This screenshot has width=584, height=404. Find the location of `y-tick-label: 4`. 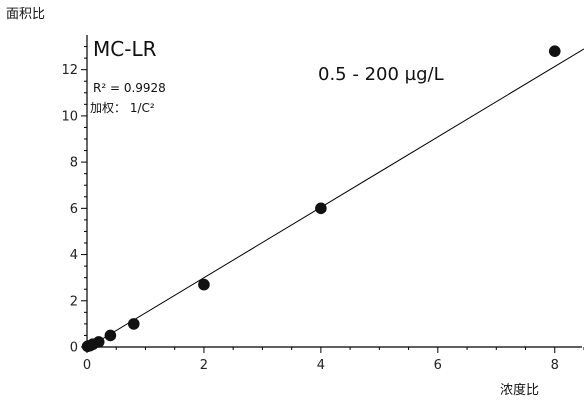

y-tick-label: 4 is located at coordinates (74, 255).